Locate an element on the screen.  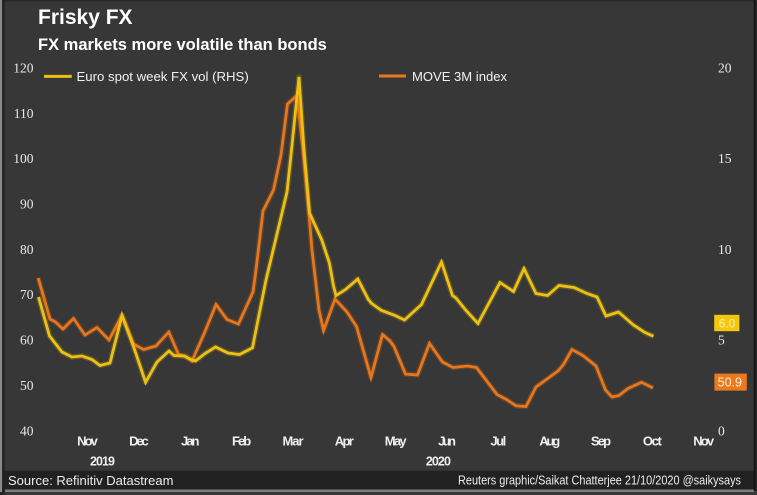
svg-text: Dec is located at coordinates (139, 441).